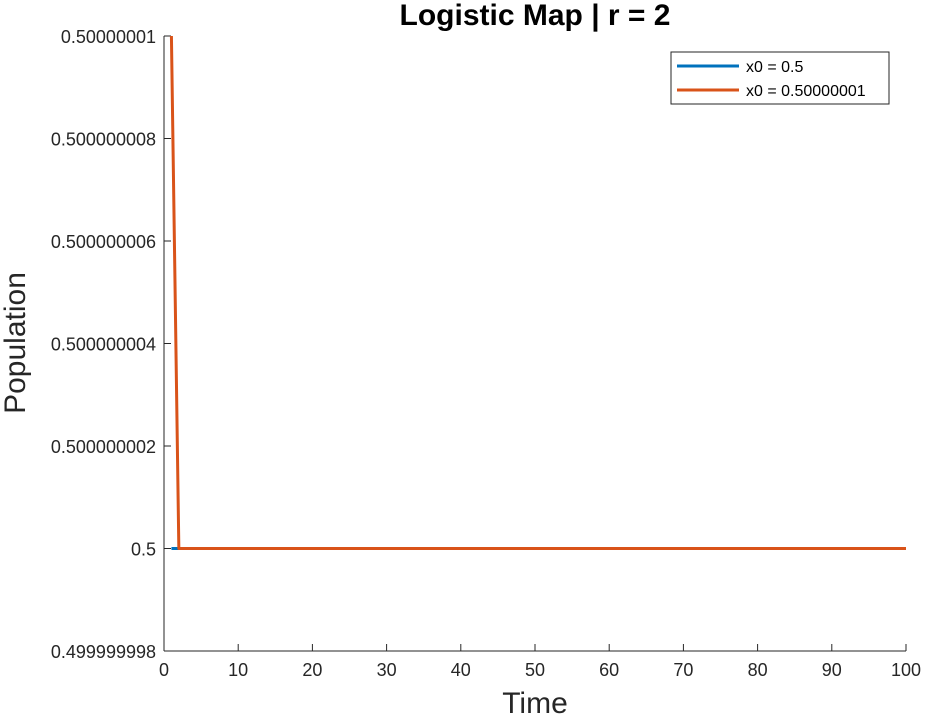  I want to click on x-tick-label: 100, so click(906, 670).